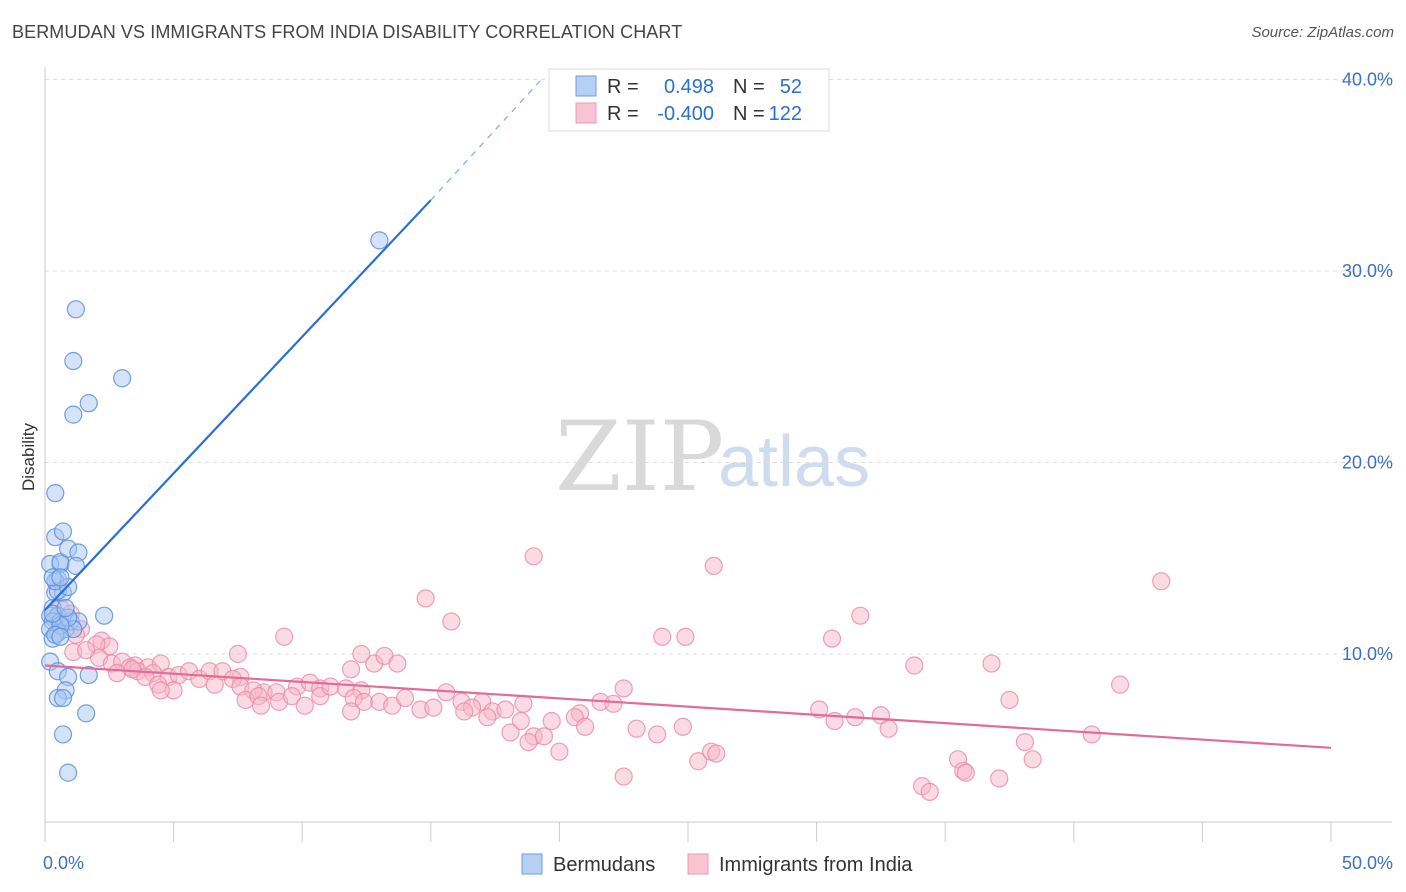 Image resolution: width=1406 pixels, height=892 pixels. I want to click on watermark-zip: ZIP, so click(639, 457).